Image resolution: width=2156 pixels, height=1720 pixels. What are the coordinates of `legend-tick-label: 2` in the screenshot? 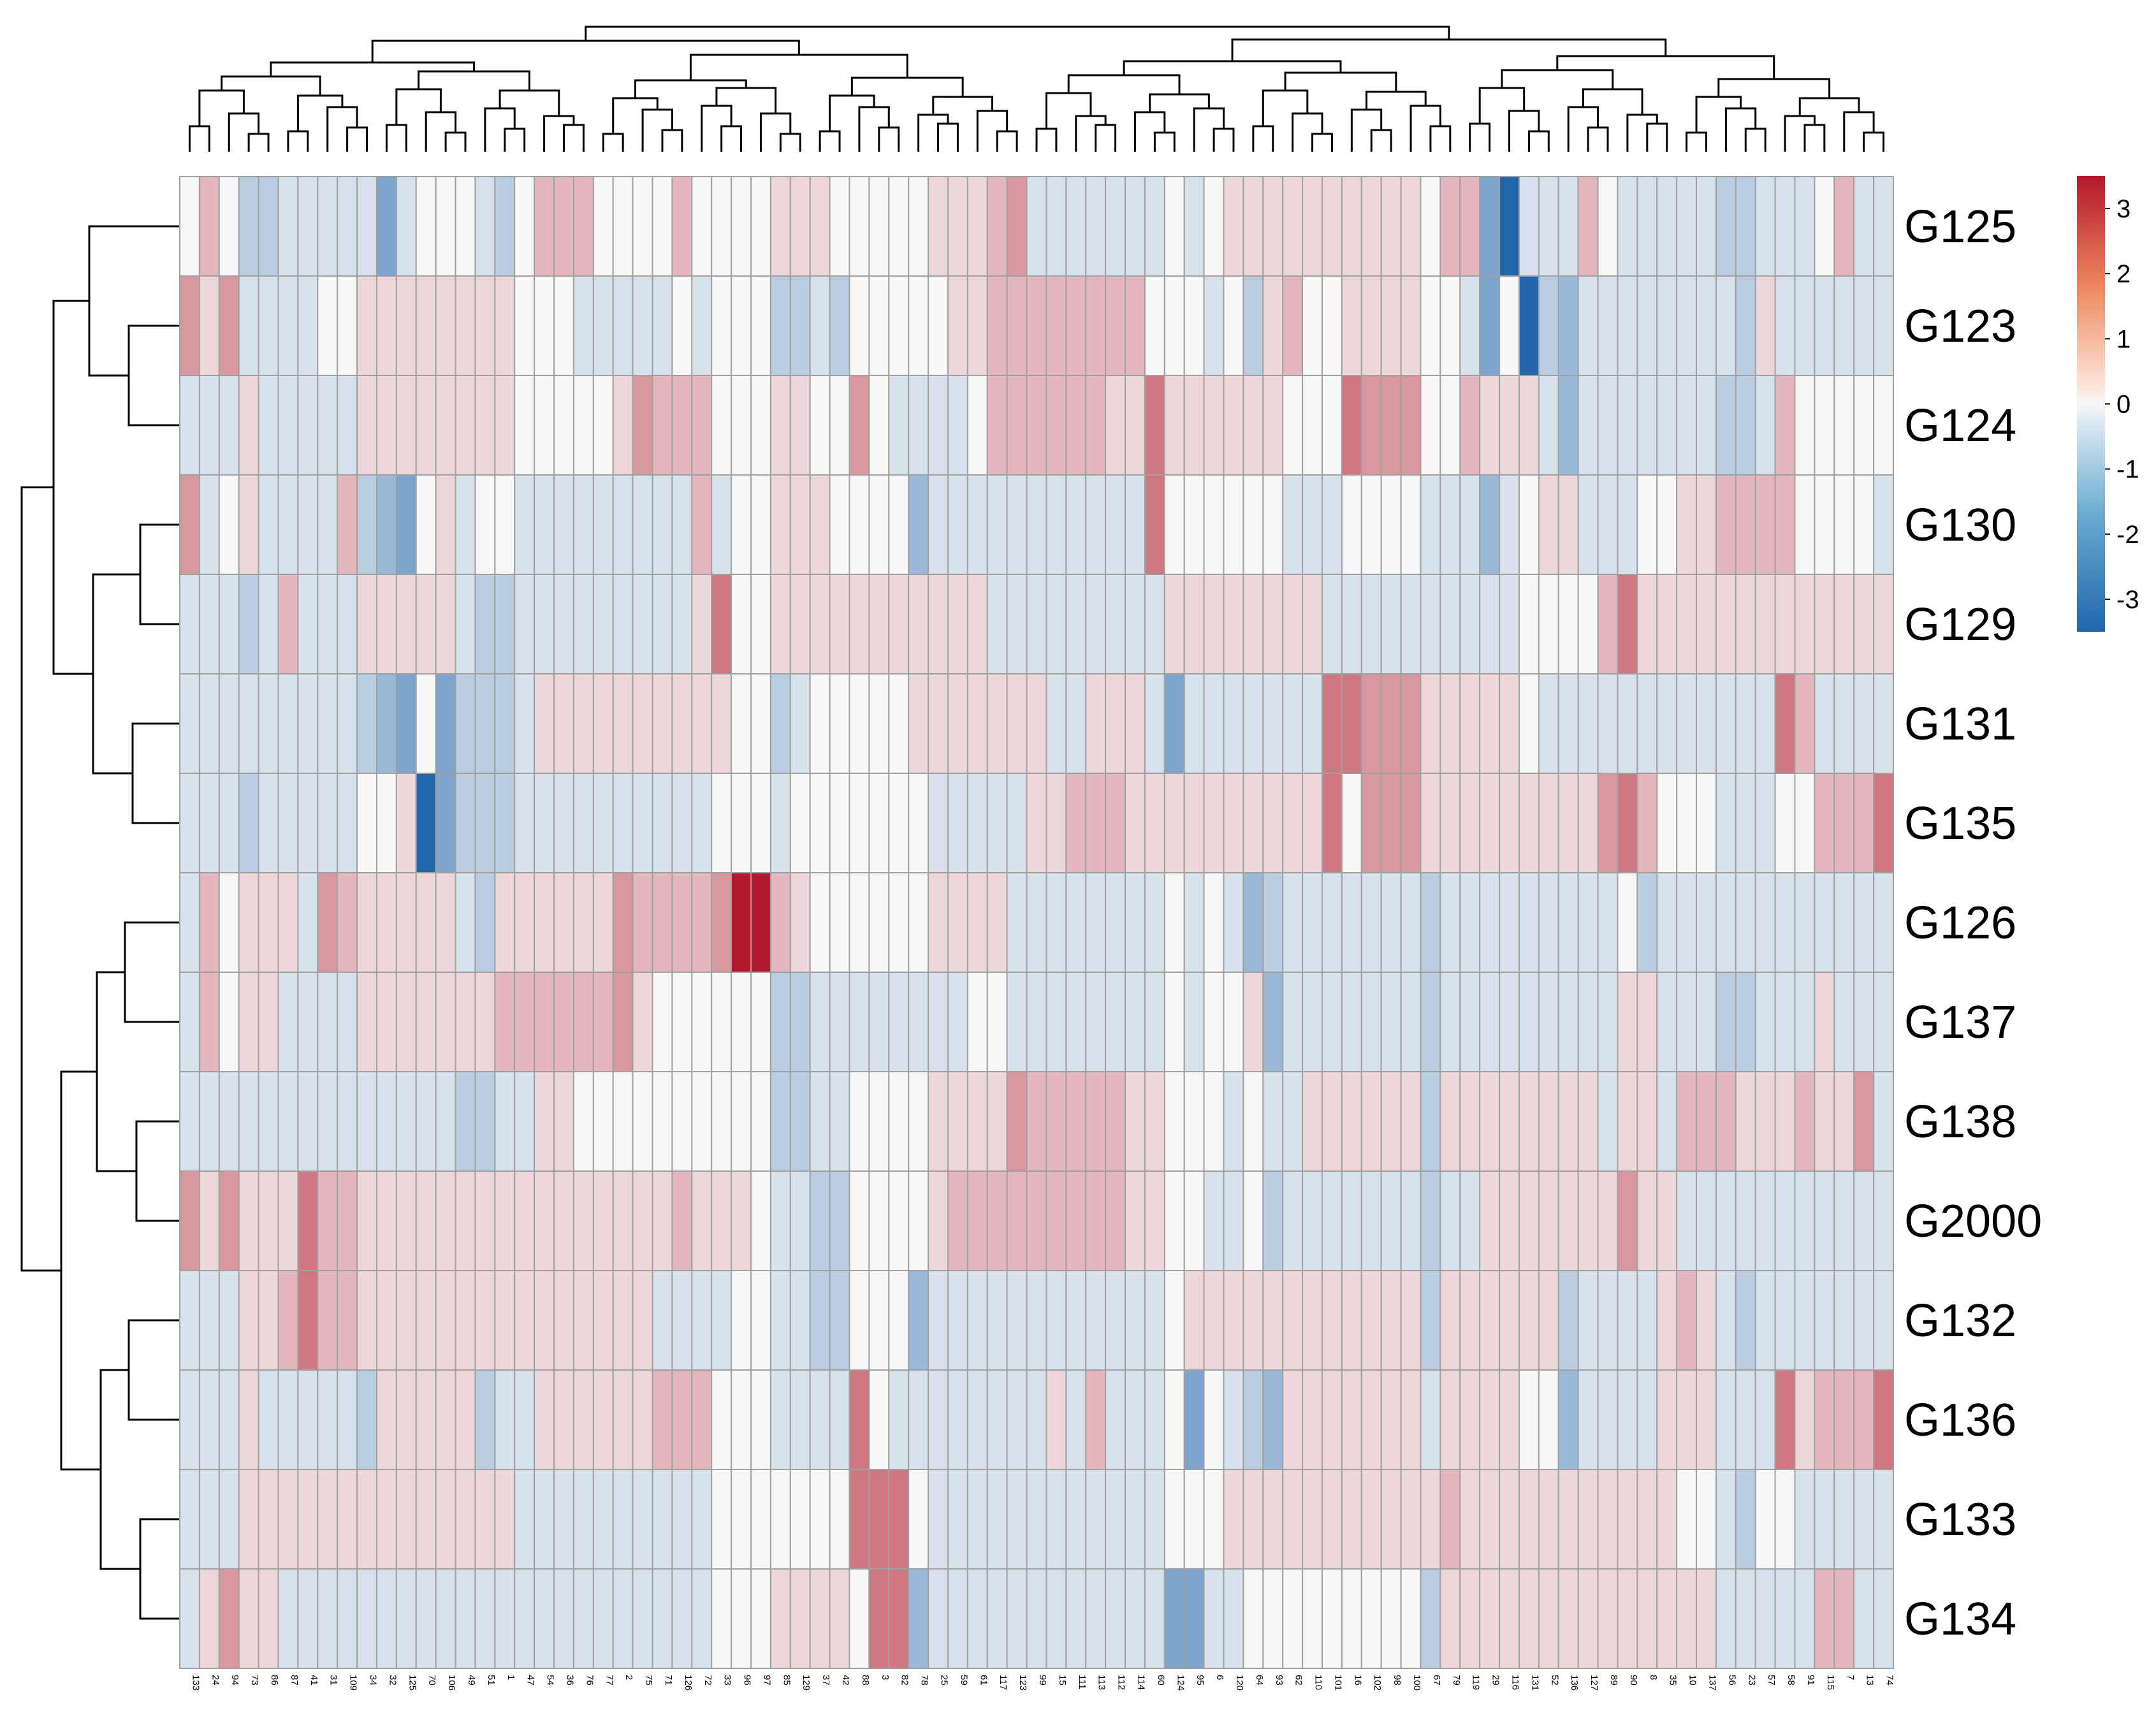 It's located at (2123, 274).